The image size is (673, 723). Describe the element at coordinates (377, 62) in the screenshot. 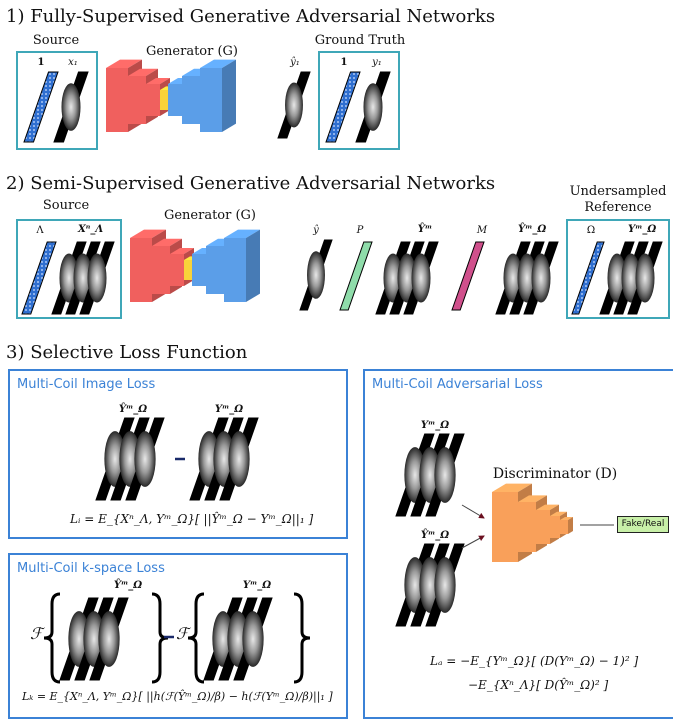

I see `s1-y-symbol: y₁` at that location.